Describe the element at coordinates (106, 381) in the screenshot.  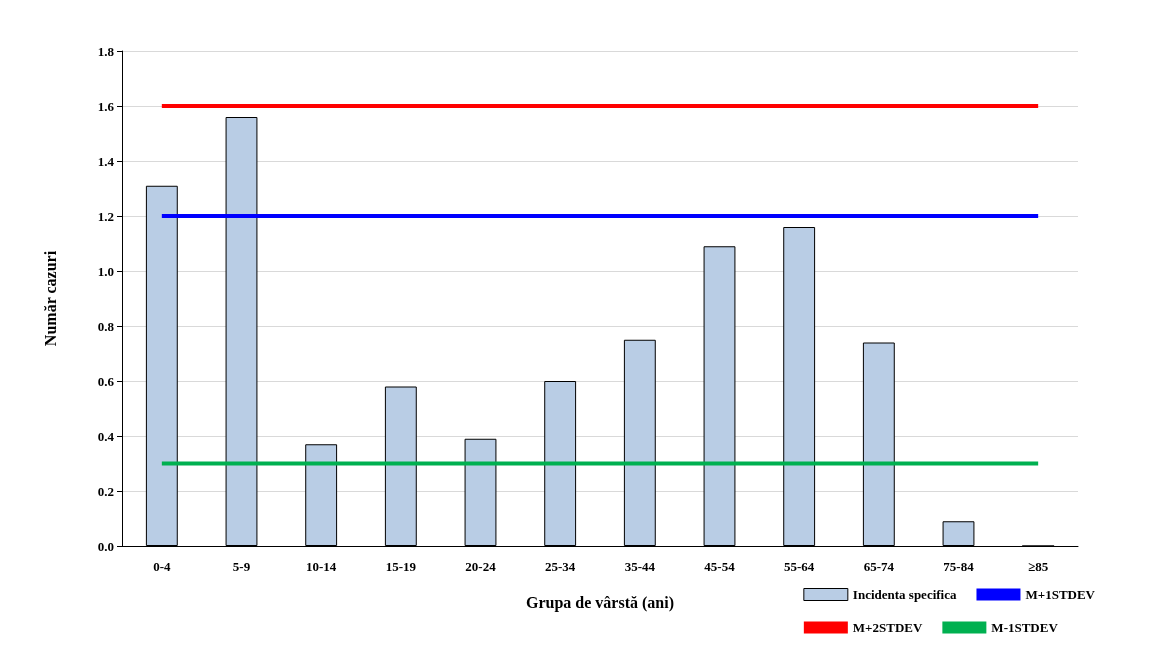
I see `y-tick-label: 0.6` at that location.